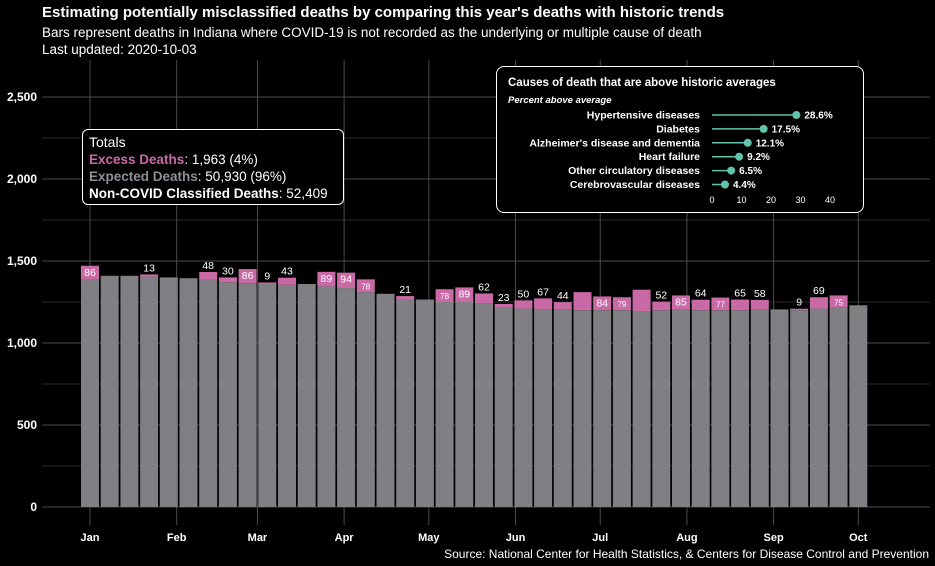 This screenshot has height=566, width=935. Describe the element at coordinates (177, 538) in the screenshot. I see `x-tick-label: Feb` at that location.